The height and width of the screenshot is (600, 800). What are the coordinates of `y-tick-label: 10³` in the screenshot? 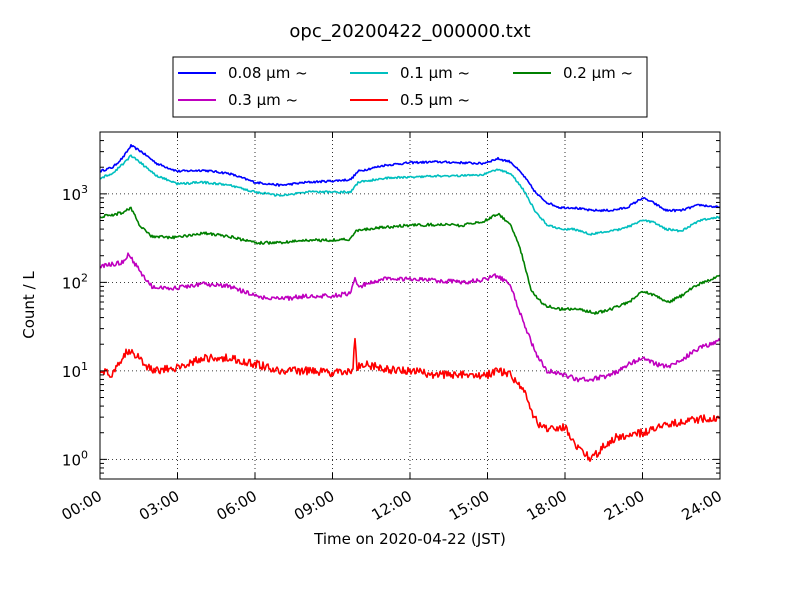 It's located at (75, 193).